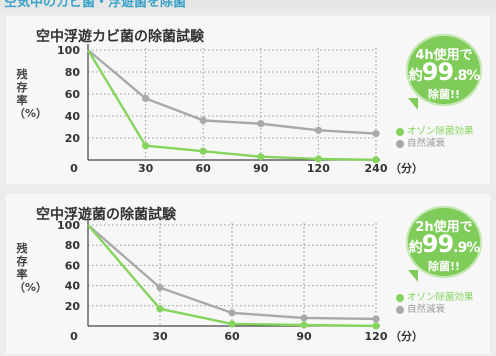  Describe the element at coordinates (106, 215) in the screenshot. I see `chart-title: 空中浮遊菌の除菌試験` at that location.